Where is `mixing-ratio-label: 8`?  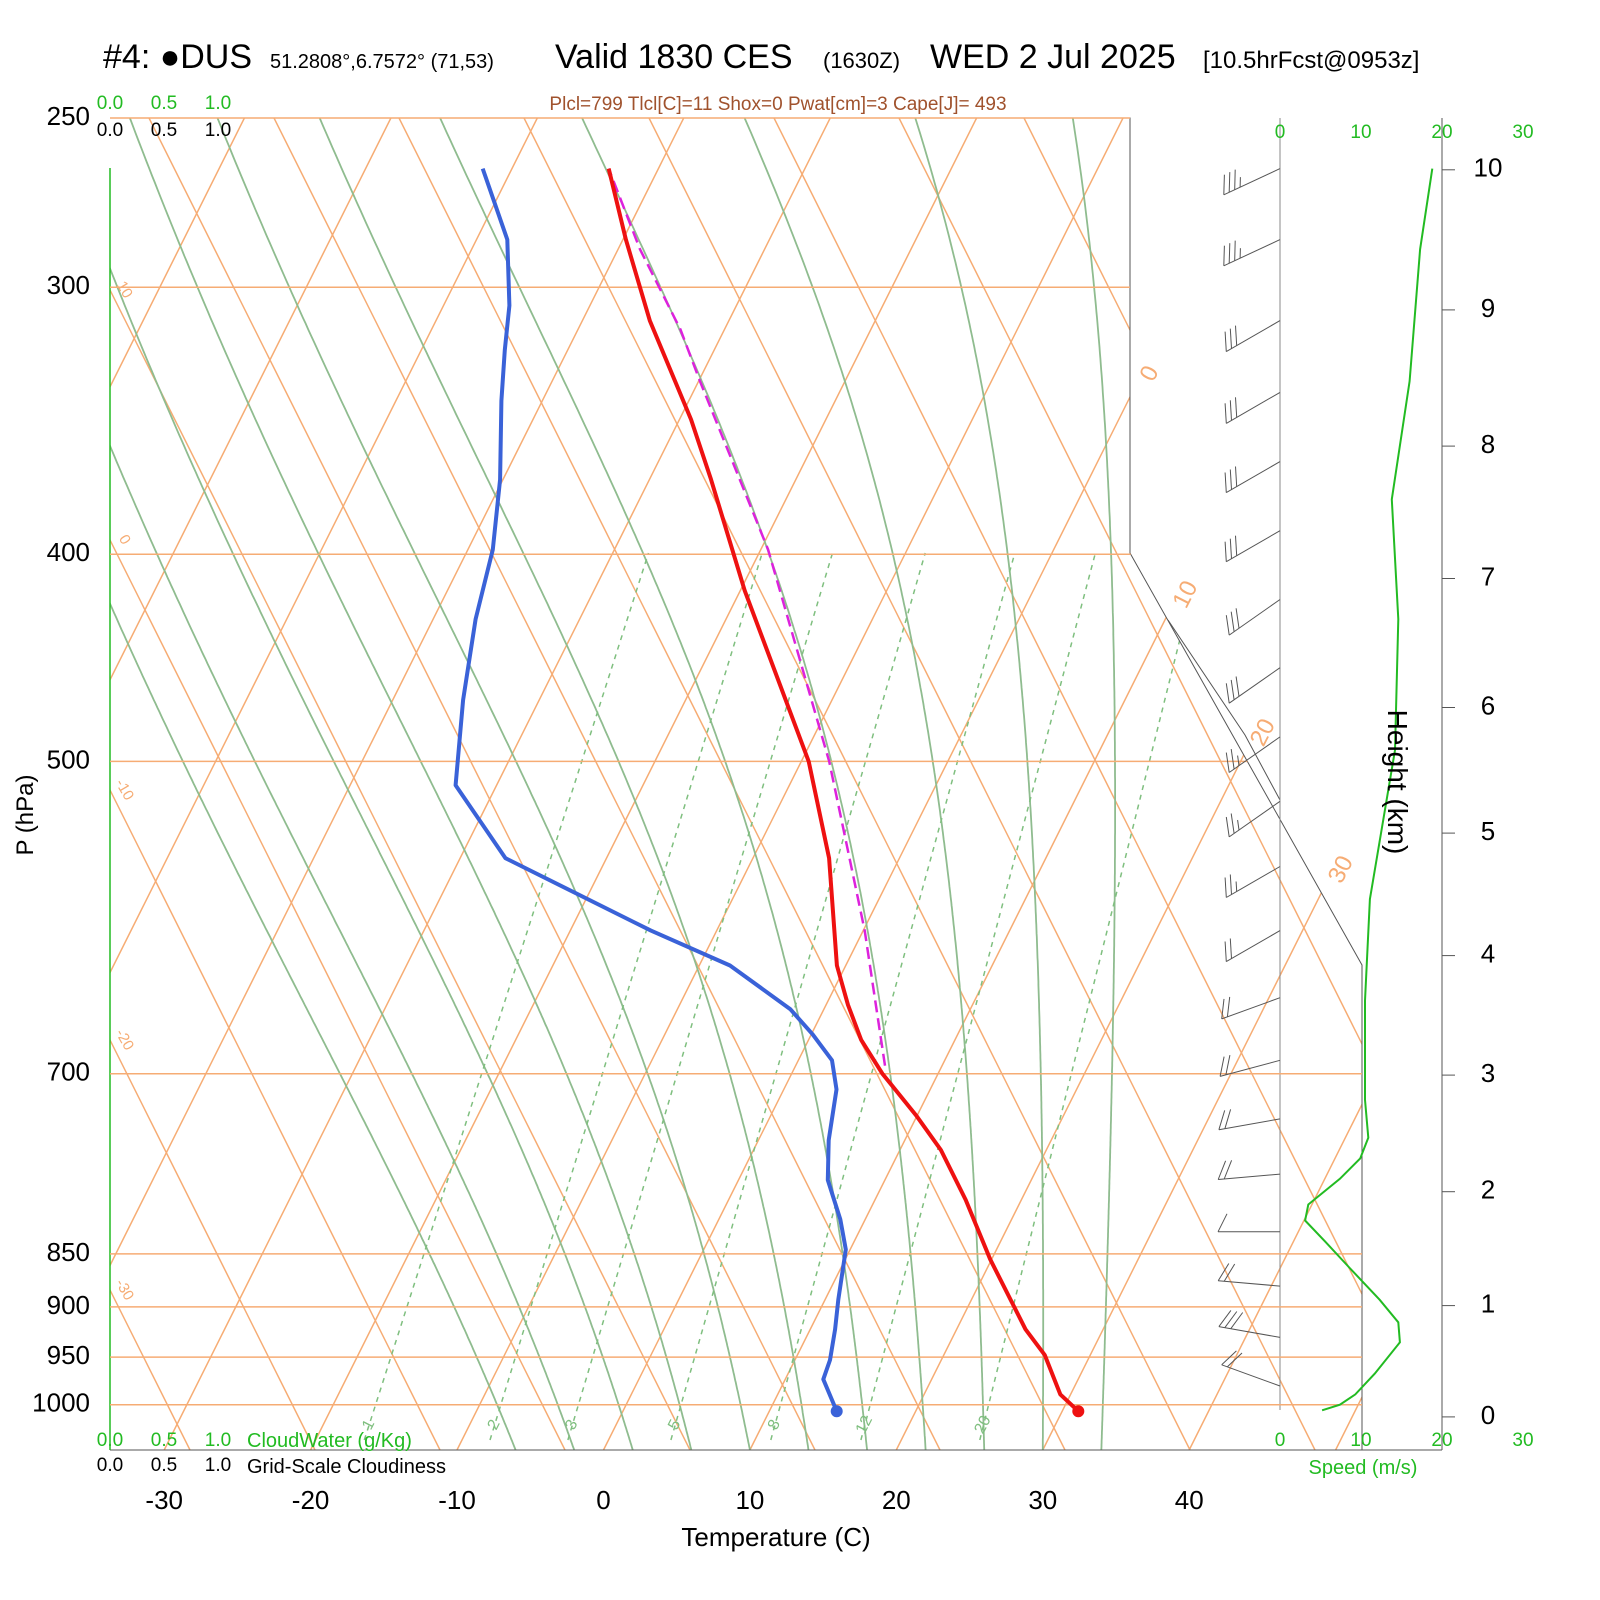 mixing-ratio-label: 8 is located at coordinates (774, 1425).